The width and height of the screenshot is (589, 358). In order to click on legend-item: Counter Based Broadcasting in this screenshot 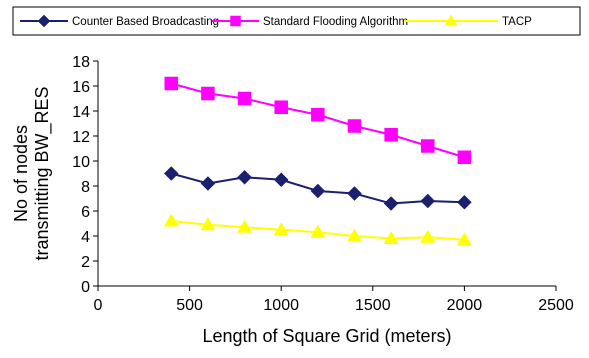, I will do `click(119, 21)`.